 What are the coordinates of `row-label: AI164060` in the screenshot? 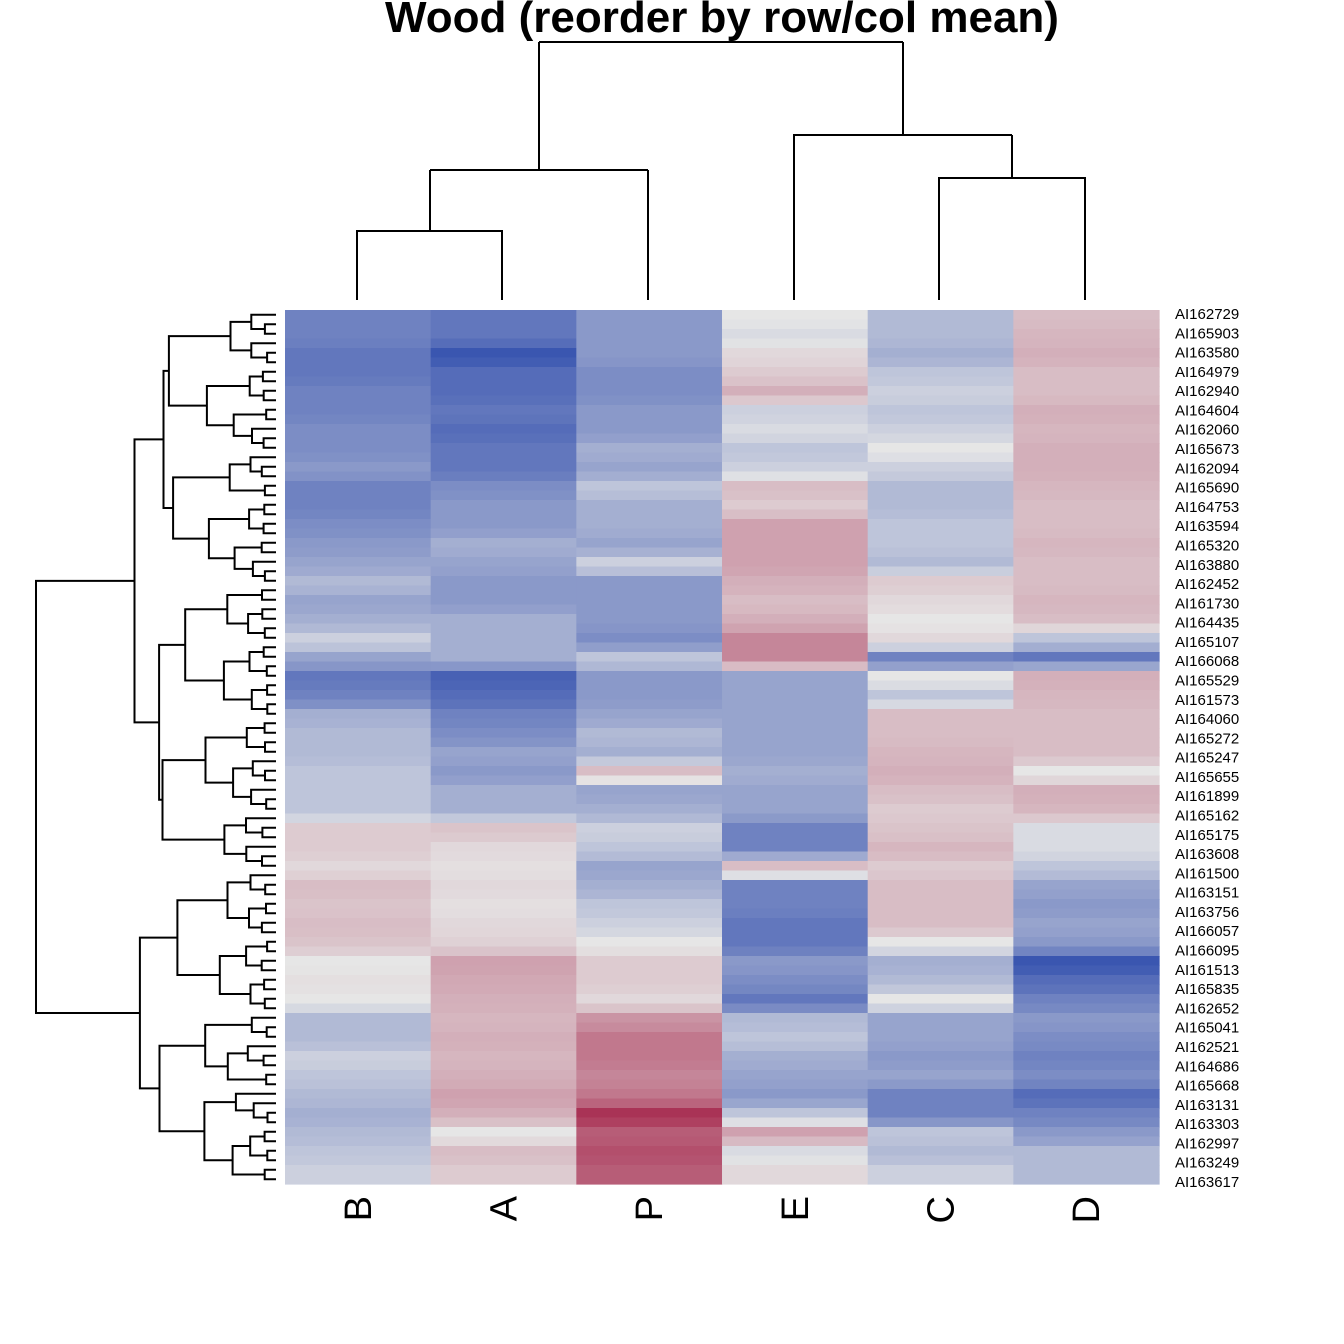 It's located at (1207, 719).